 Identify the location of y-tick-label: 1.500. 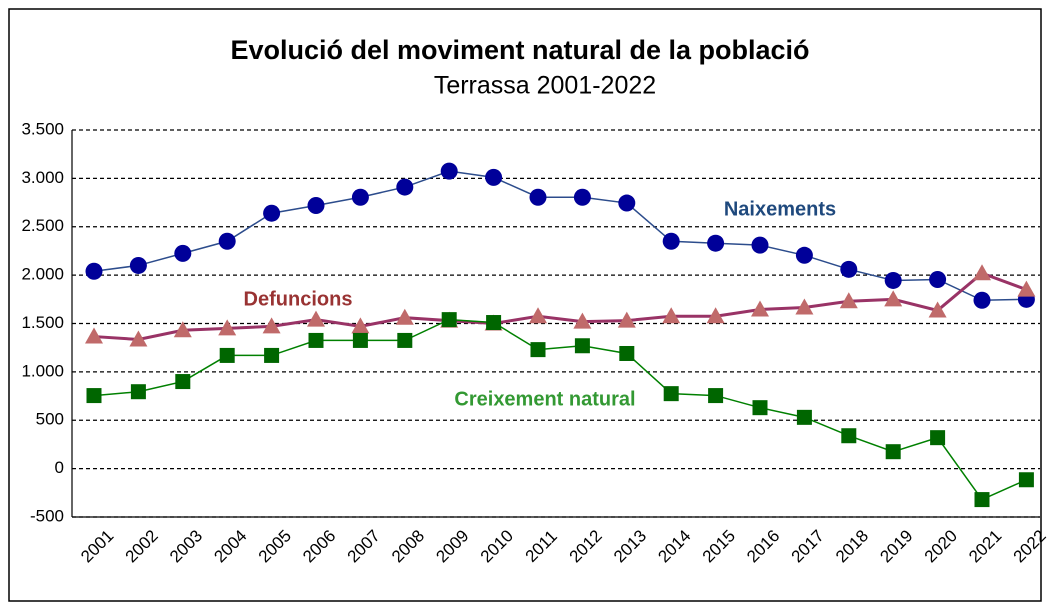
(42, 322).